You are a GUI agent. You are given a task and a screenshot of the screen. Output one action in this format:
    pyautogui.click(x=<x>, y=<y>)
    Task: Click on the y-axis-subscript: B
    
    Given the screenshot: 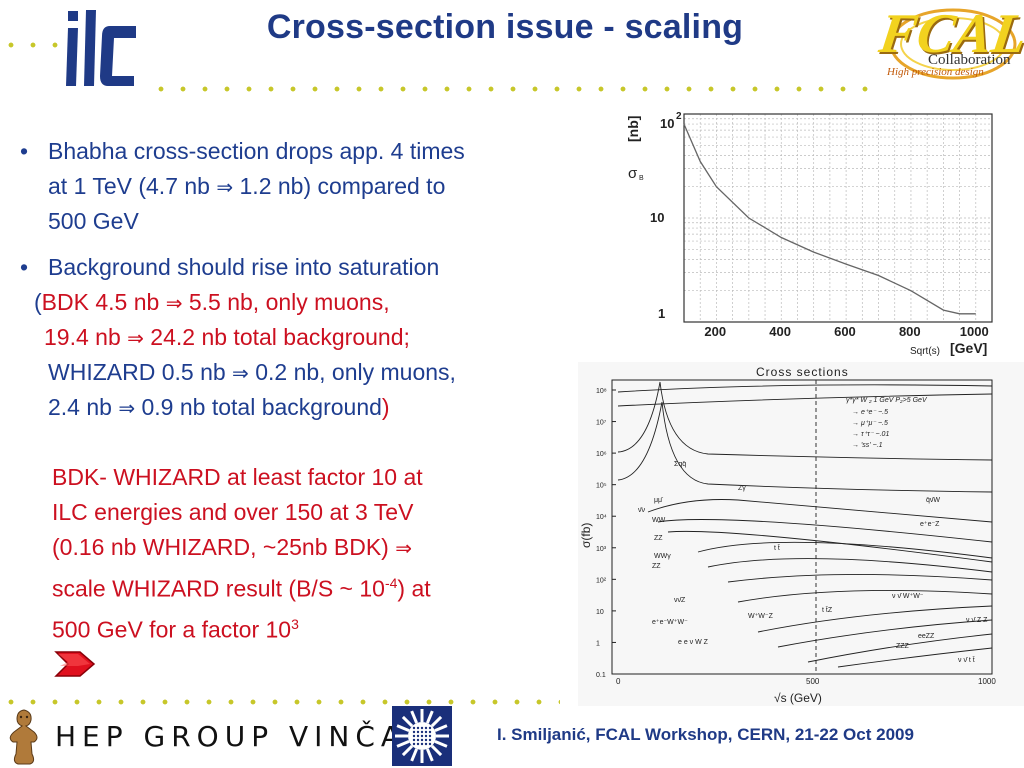 What is the action you would take?
    pyautogui.click(x=641, y=178)
    